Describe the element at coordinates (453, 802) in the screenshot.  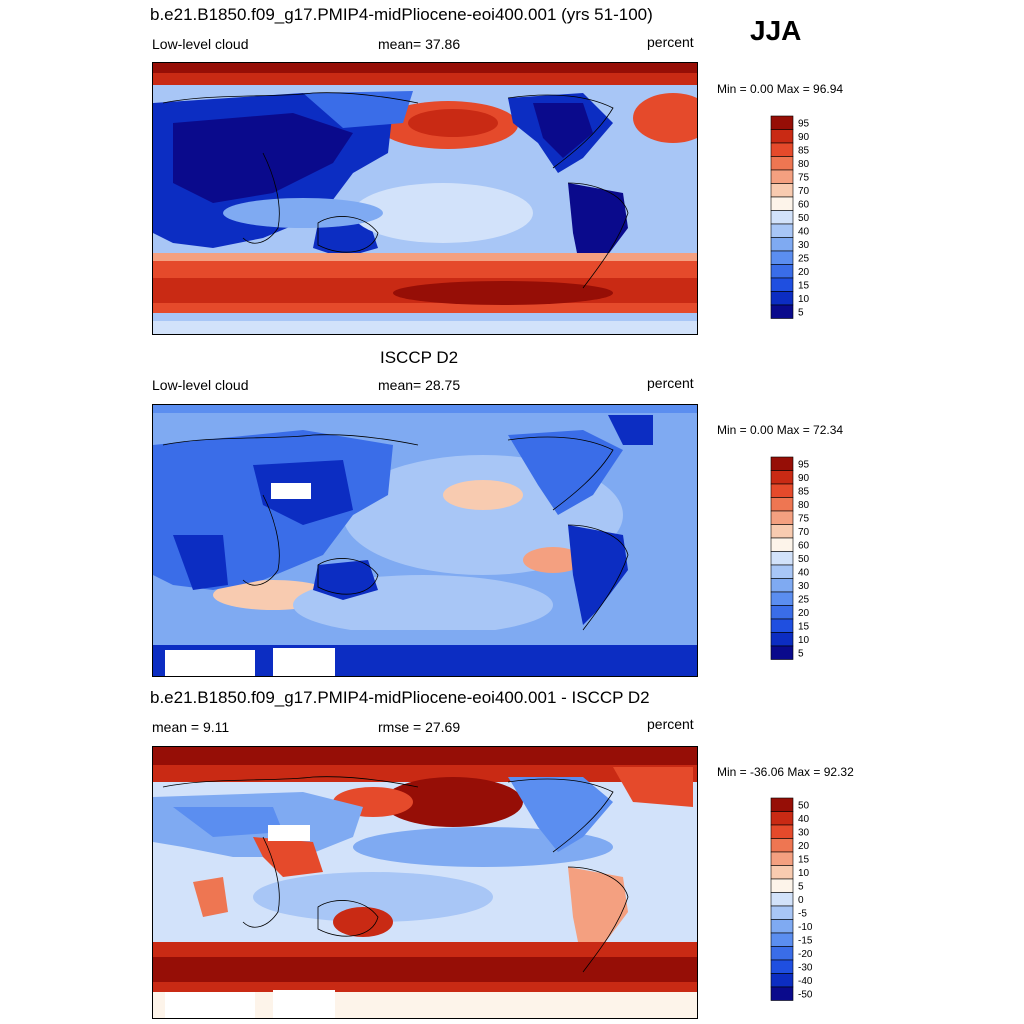
I see `panel3-npacific-diff` at that location.